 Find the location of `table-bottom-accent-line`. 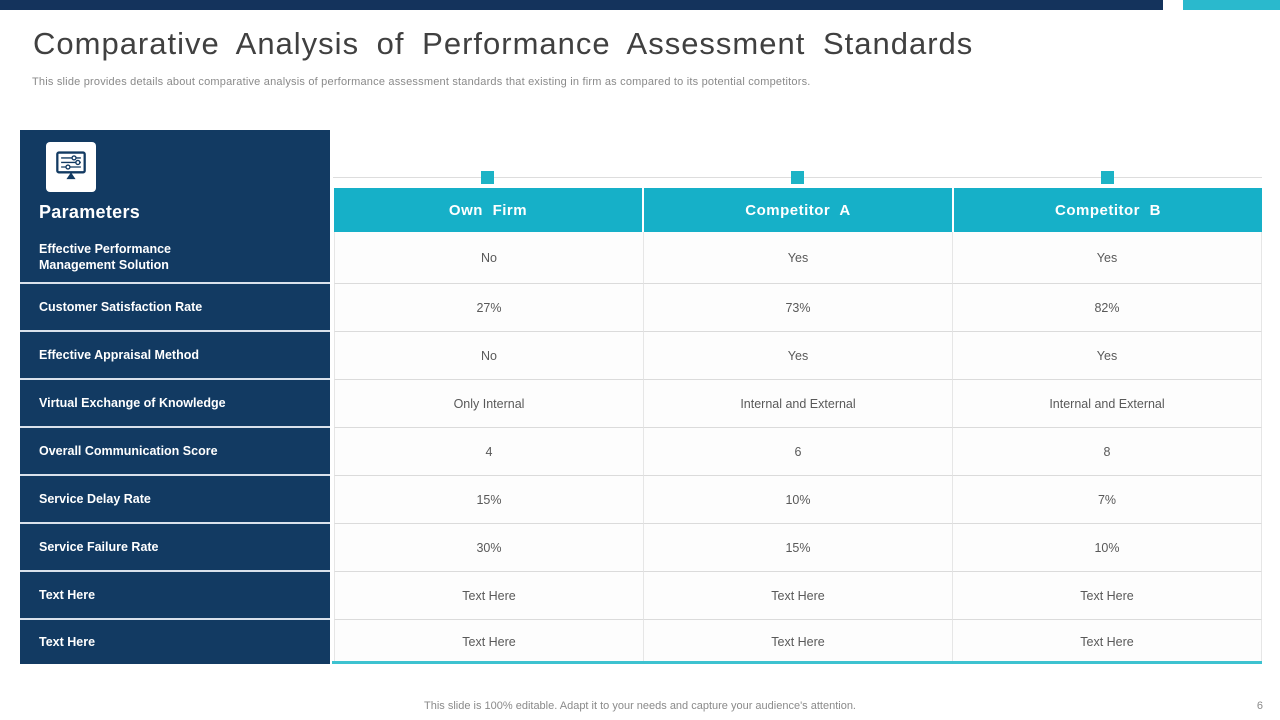

table-bottom-accent-line is located at coordinates (797, 662).